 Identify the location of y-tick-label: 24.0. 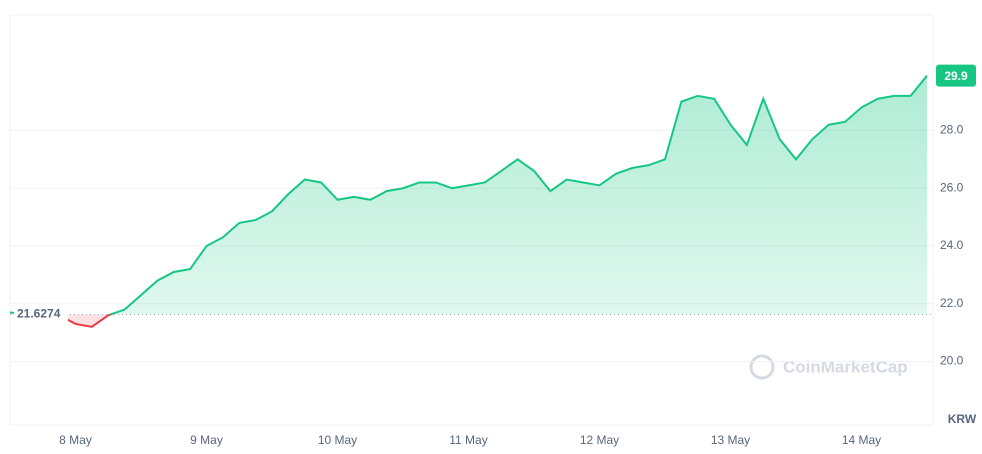
(952, 245).